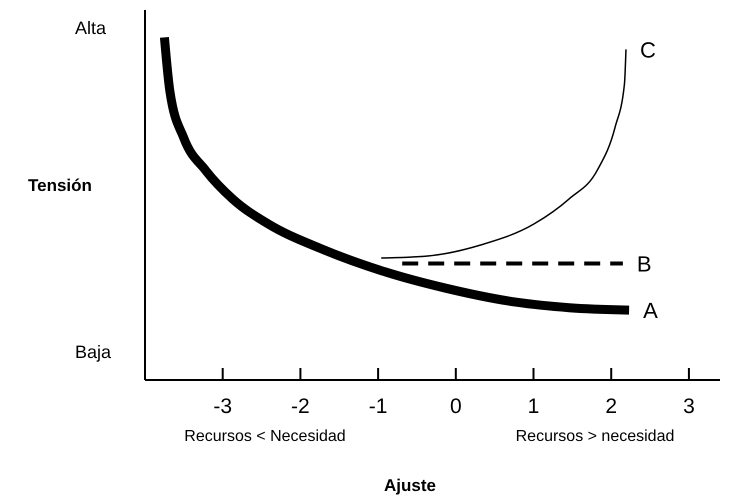 The width and height of the screenshot is (738, 503). What do you see at coordinates (265, 437) in the screenshot?
I see `text: Recursos < Necesidad` at bounding box center [265, 437].